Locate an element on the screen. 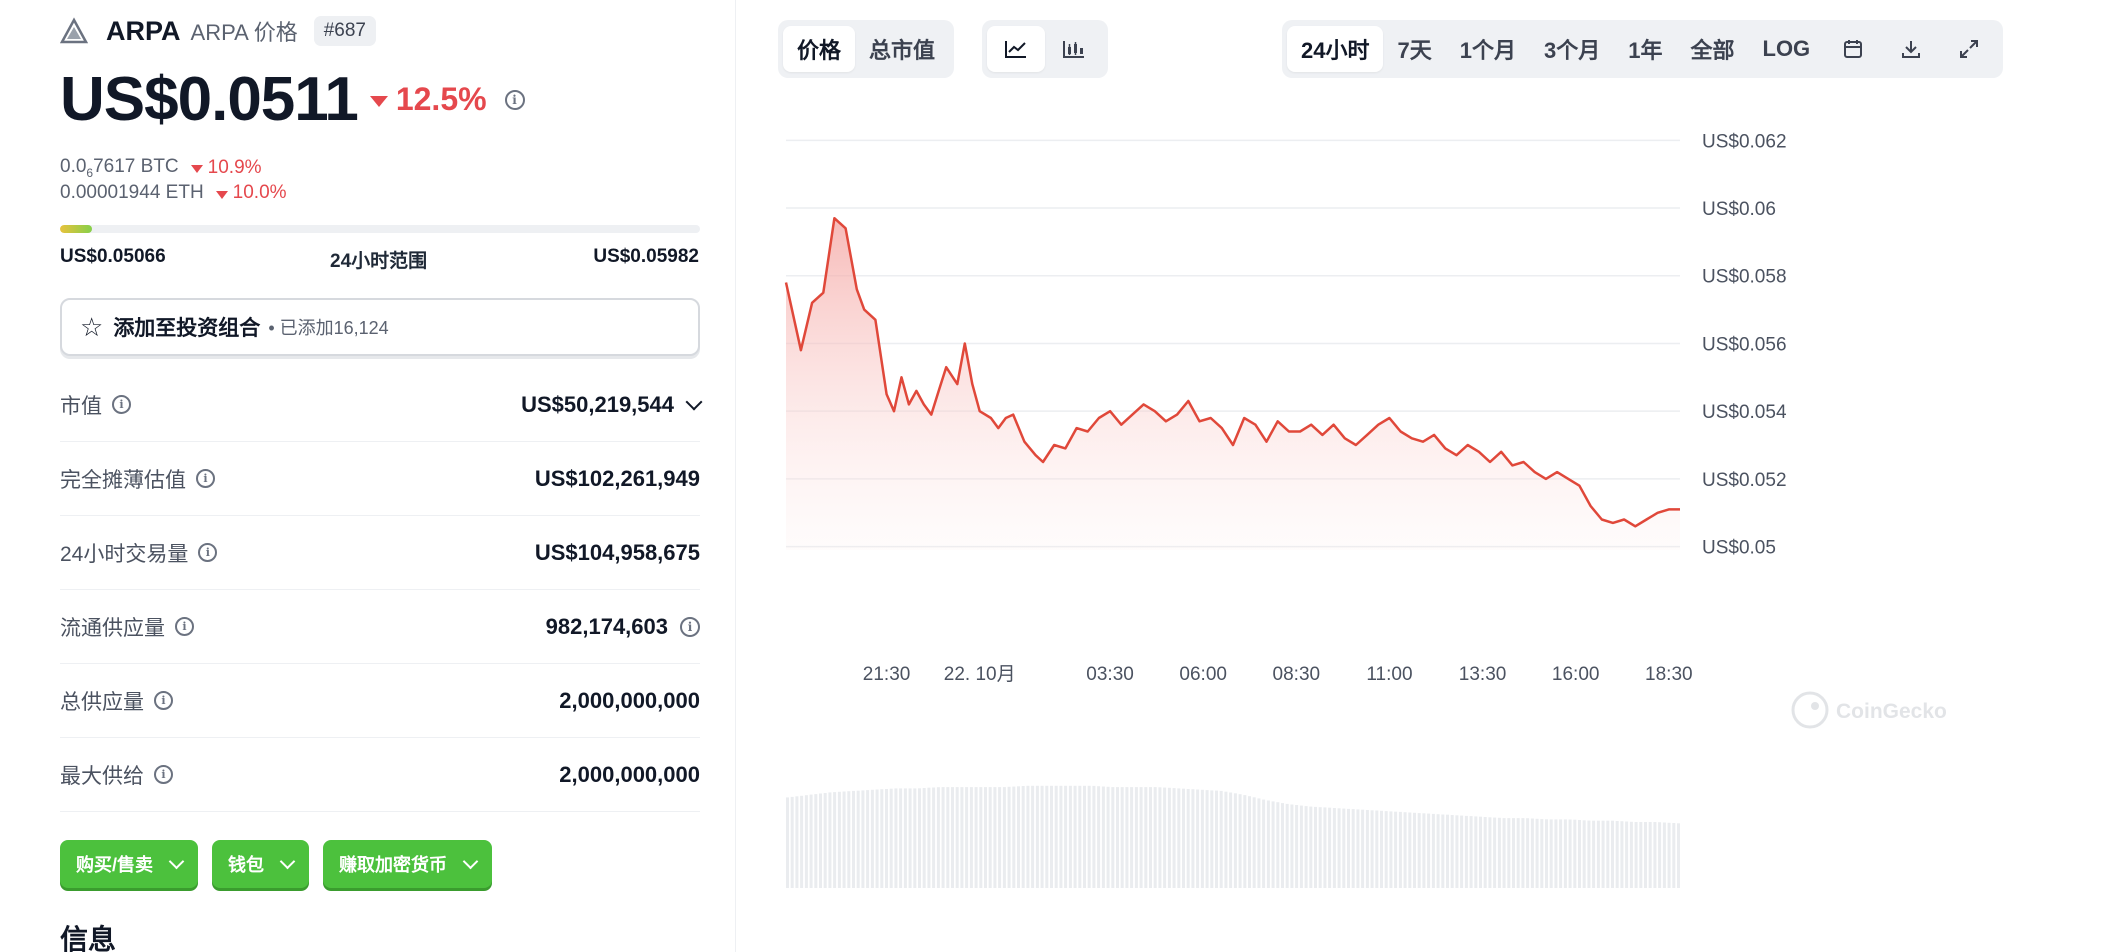 The height and width of the screenshot is (952, 2120). stat-value: US$50,219,544 is located at coordinates (612, 405).